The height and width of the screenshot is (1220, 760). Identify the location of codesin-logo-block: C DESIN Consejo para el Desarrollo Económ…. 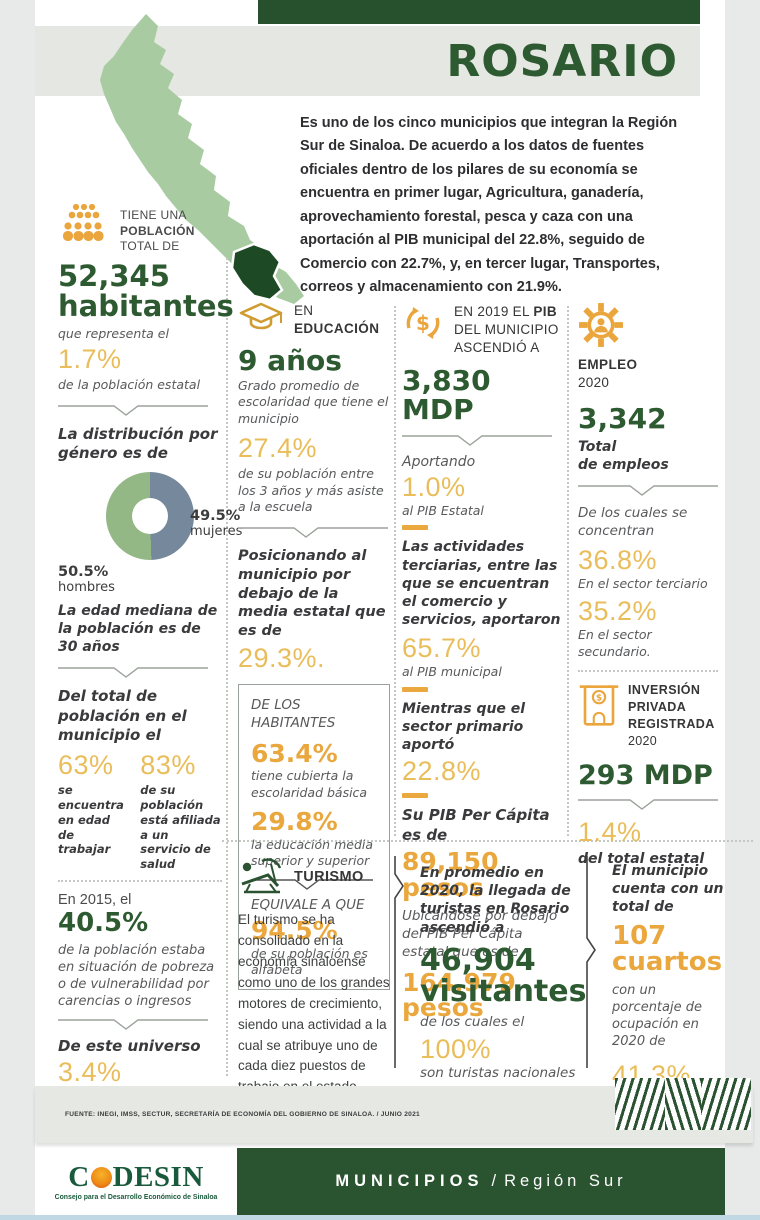
(136, 1181).